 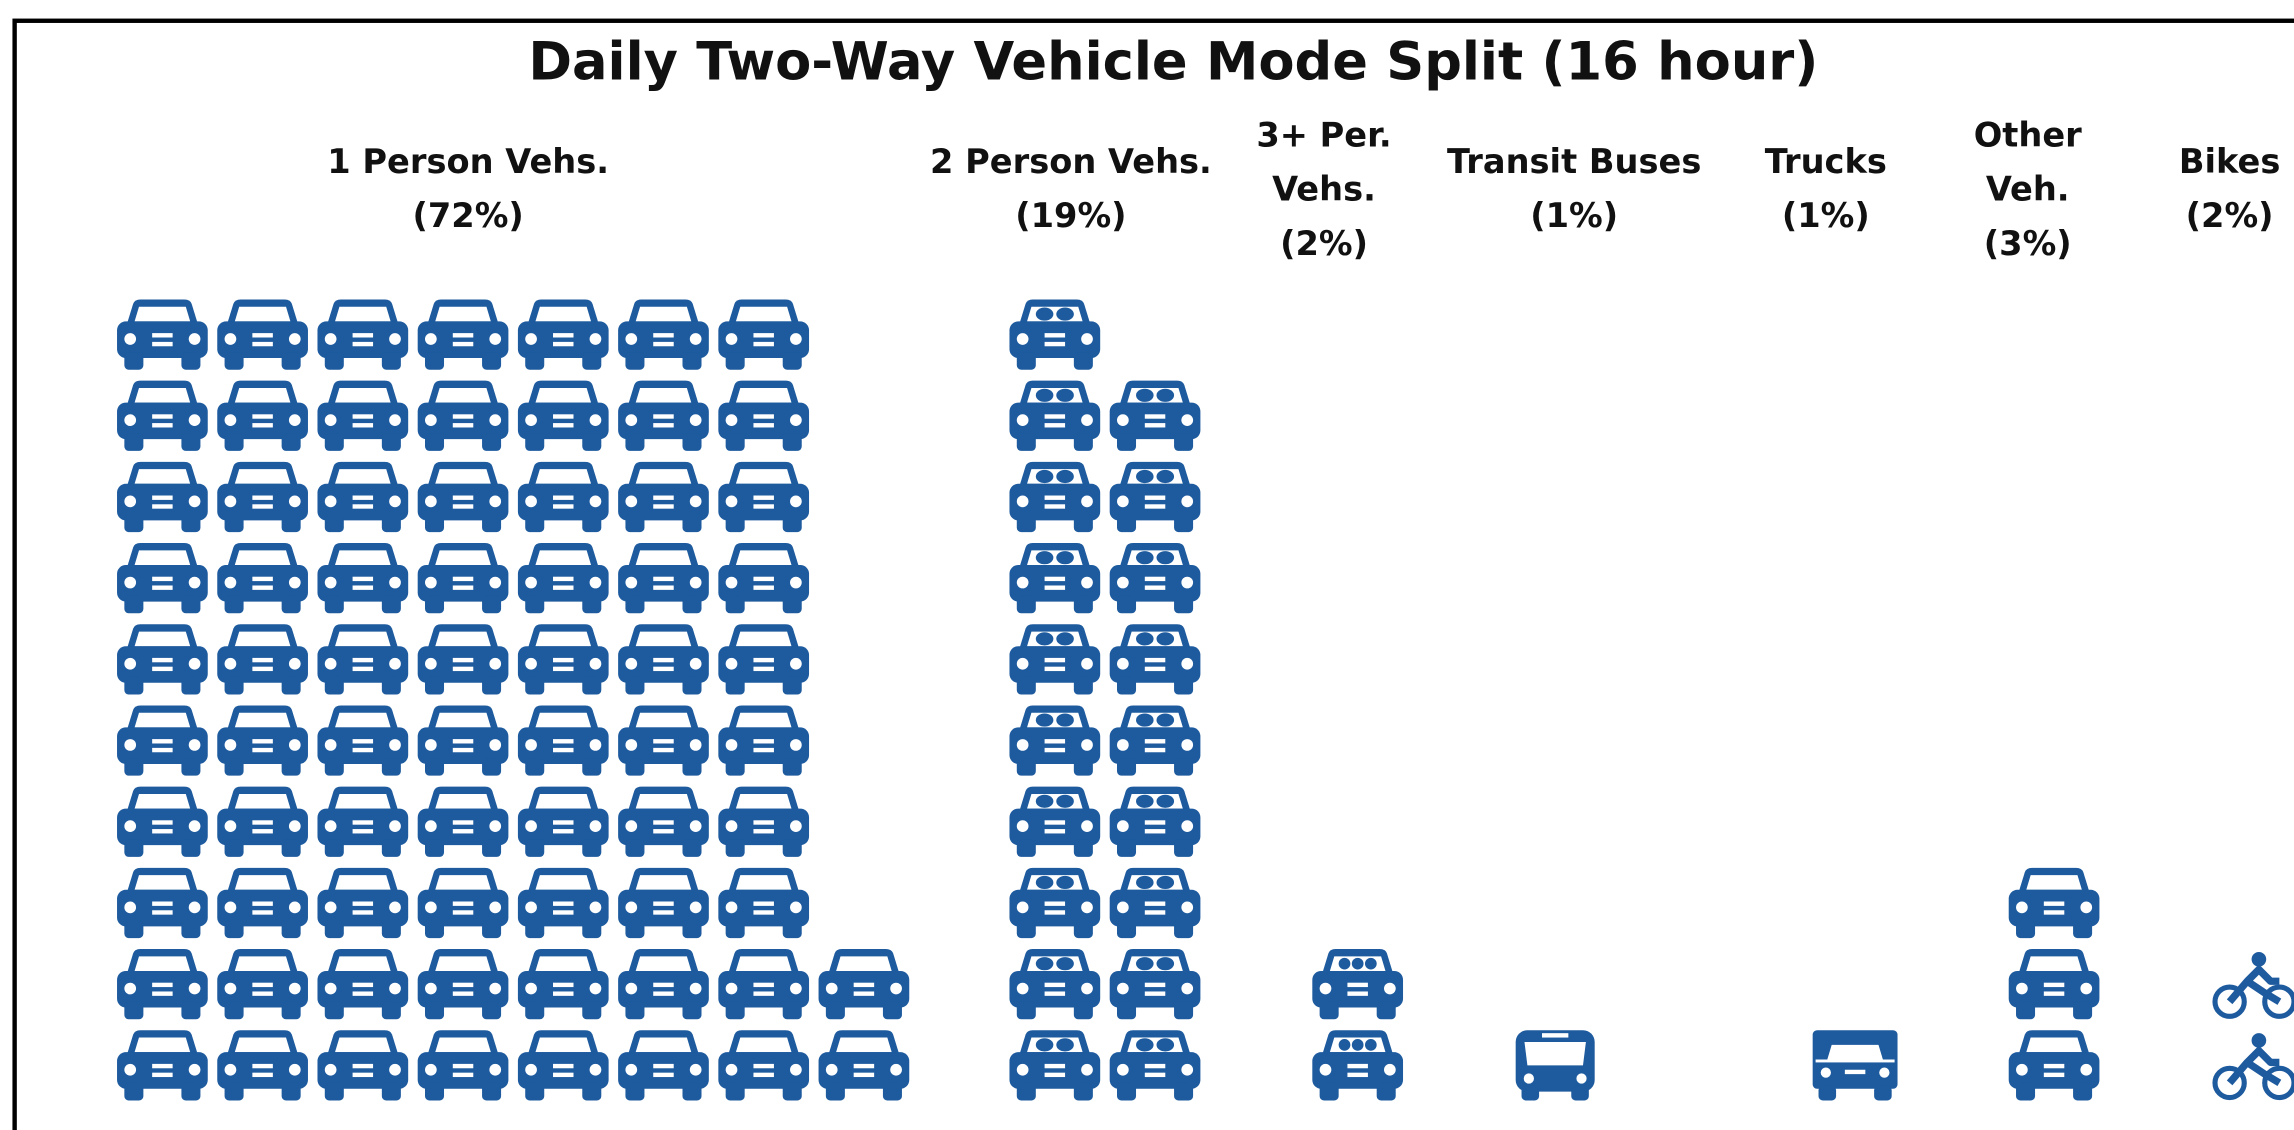 I want to click on category-label: Other Veh. (3%), so click(x=2027, y=191).